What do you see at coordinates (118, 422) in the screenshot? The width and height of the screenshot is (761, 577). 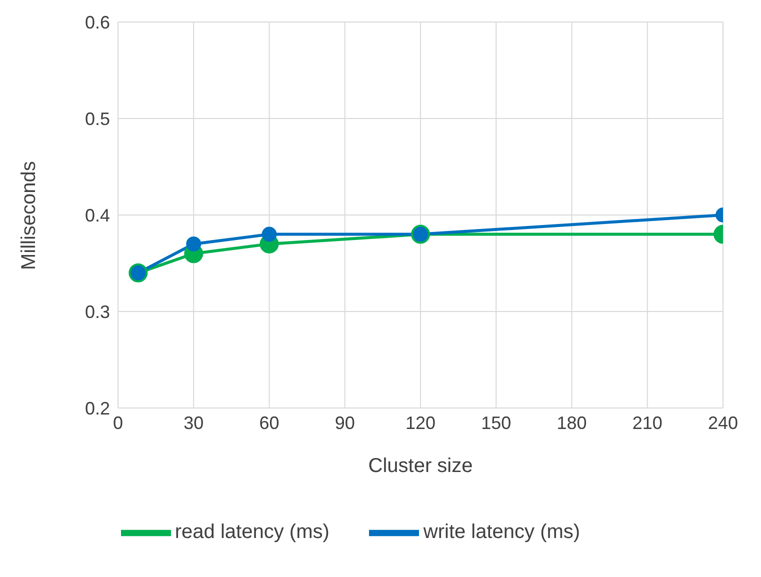 I see `x-tick-label: 0` at bounding box center [118, 422].